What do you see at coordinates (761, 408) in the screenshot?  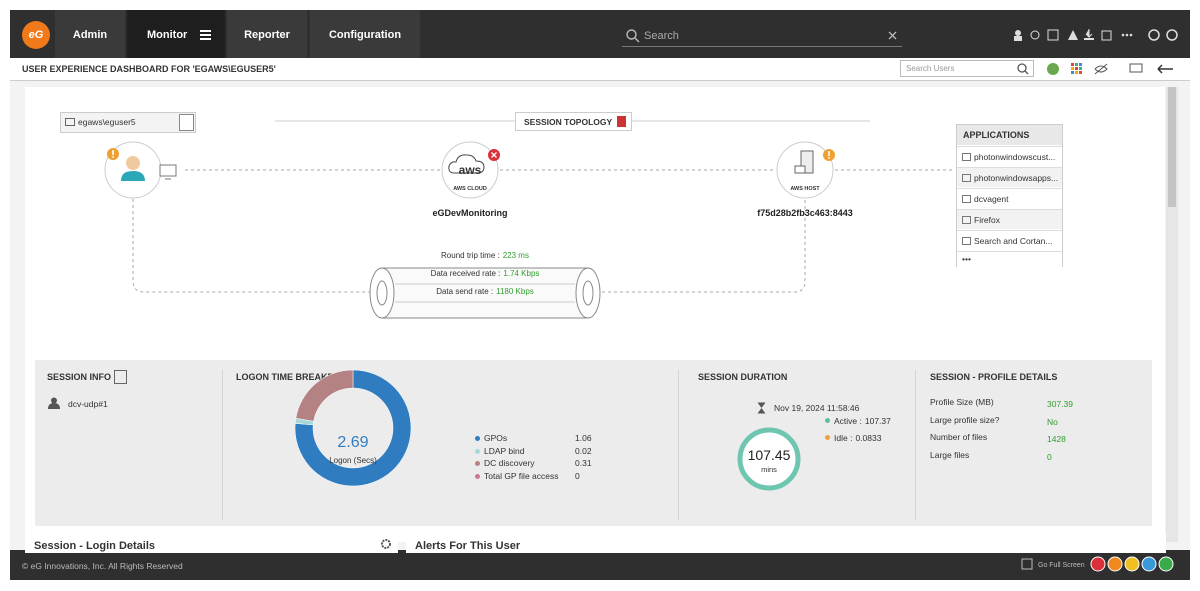 I see `hourglass-icon` at bounding box center [761, 408].